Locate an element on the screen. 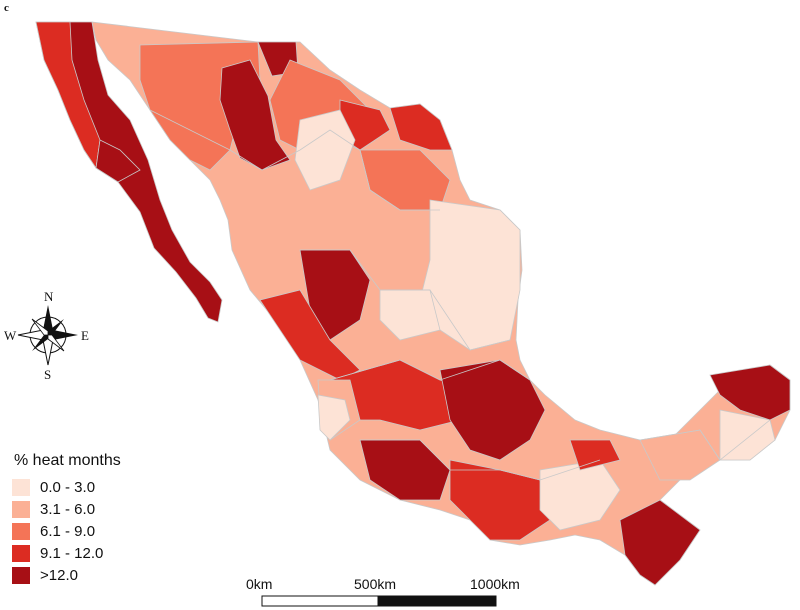 The height and width of the screenshot is (610, 800). sonora-dark-region is located at coordinates (255, 115).